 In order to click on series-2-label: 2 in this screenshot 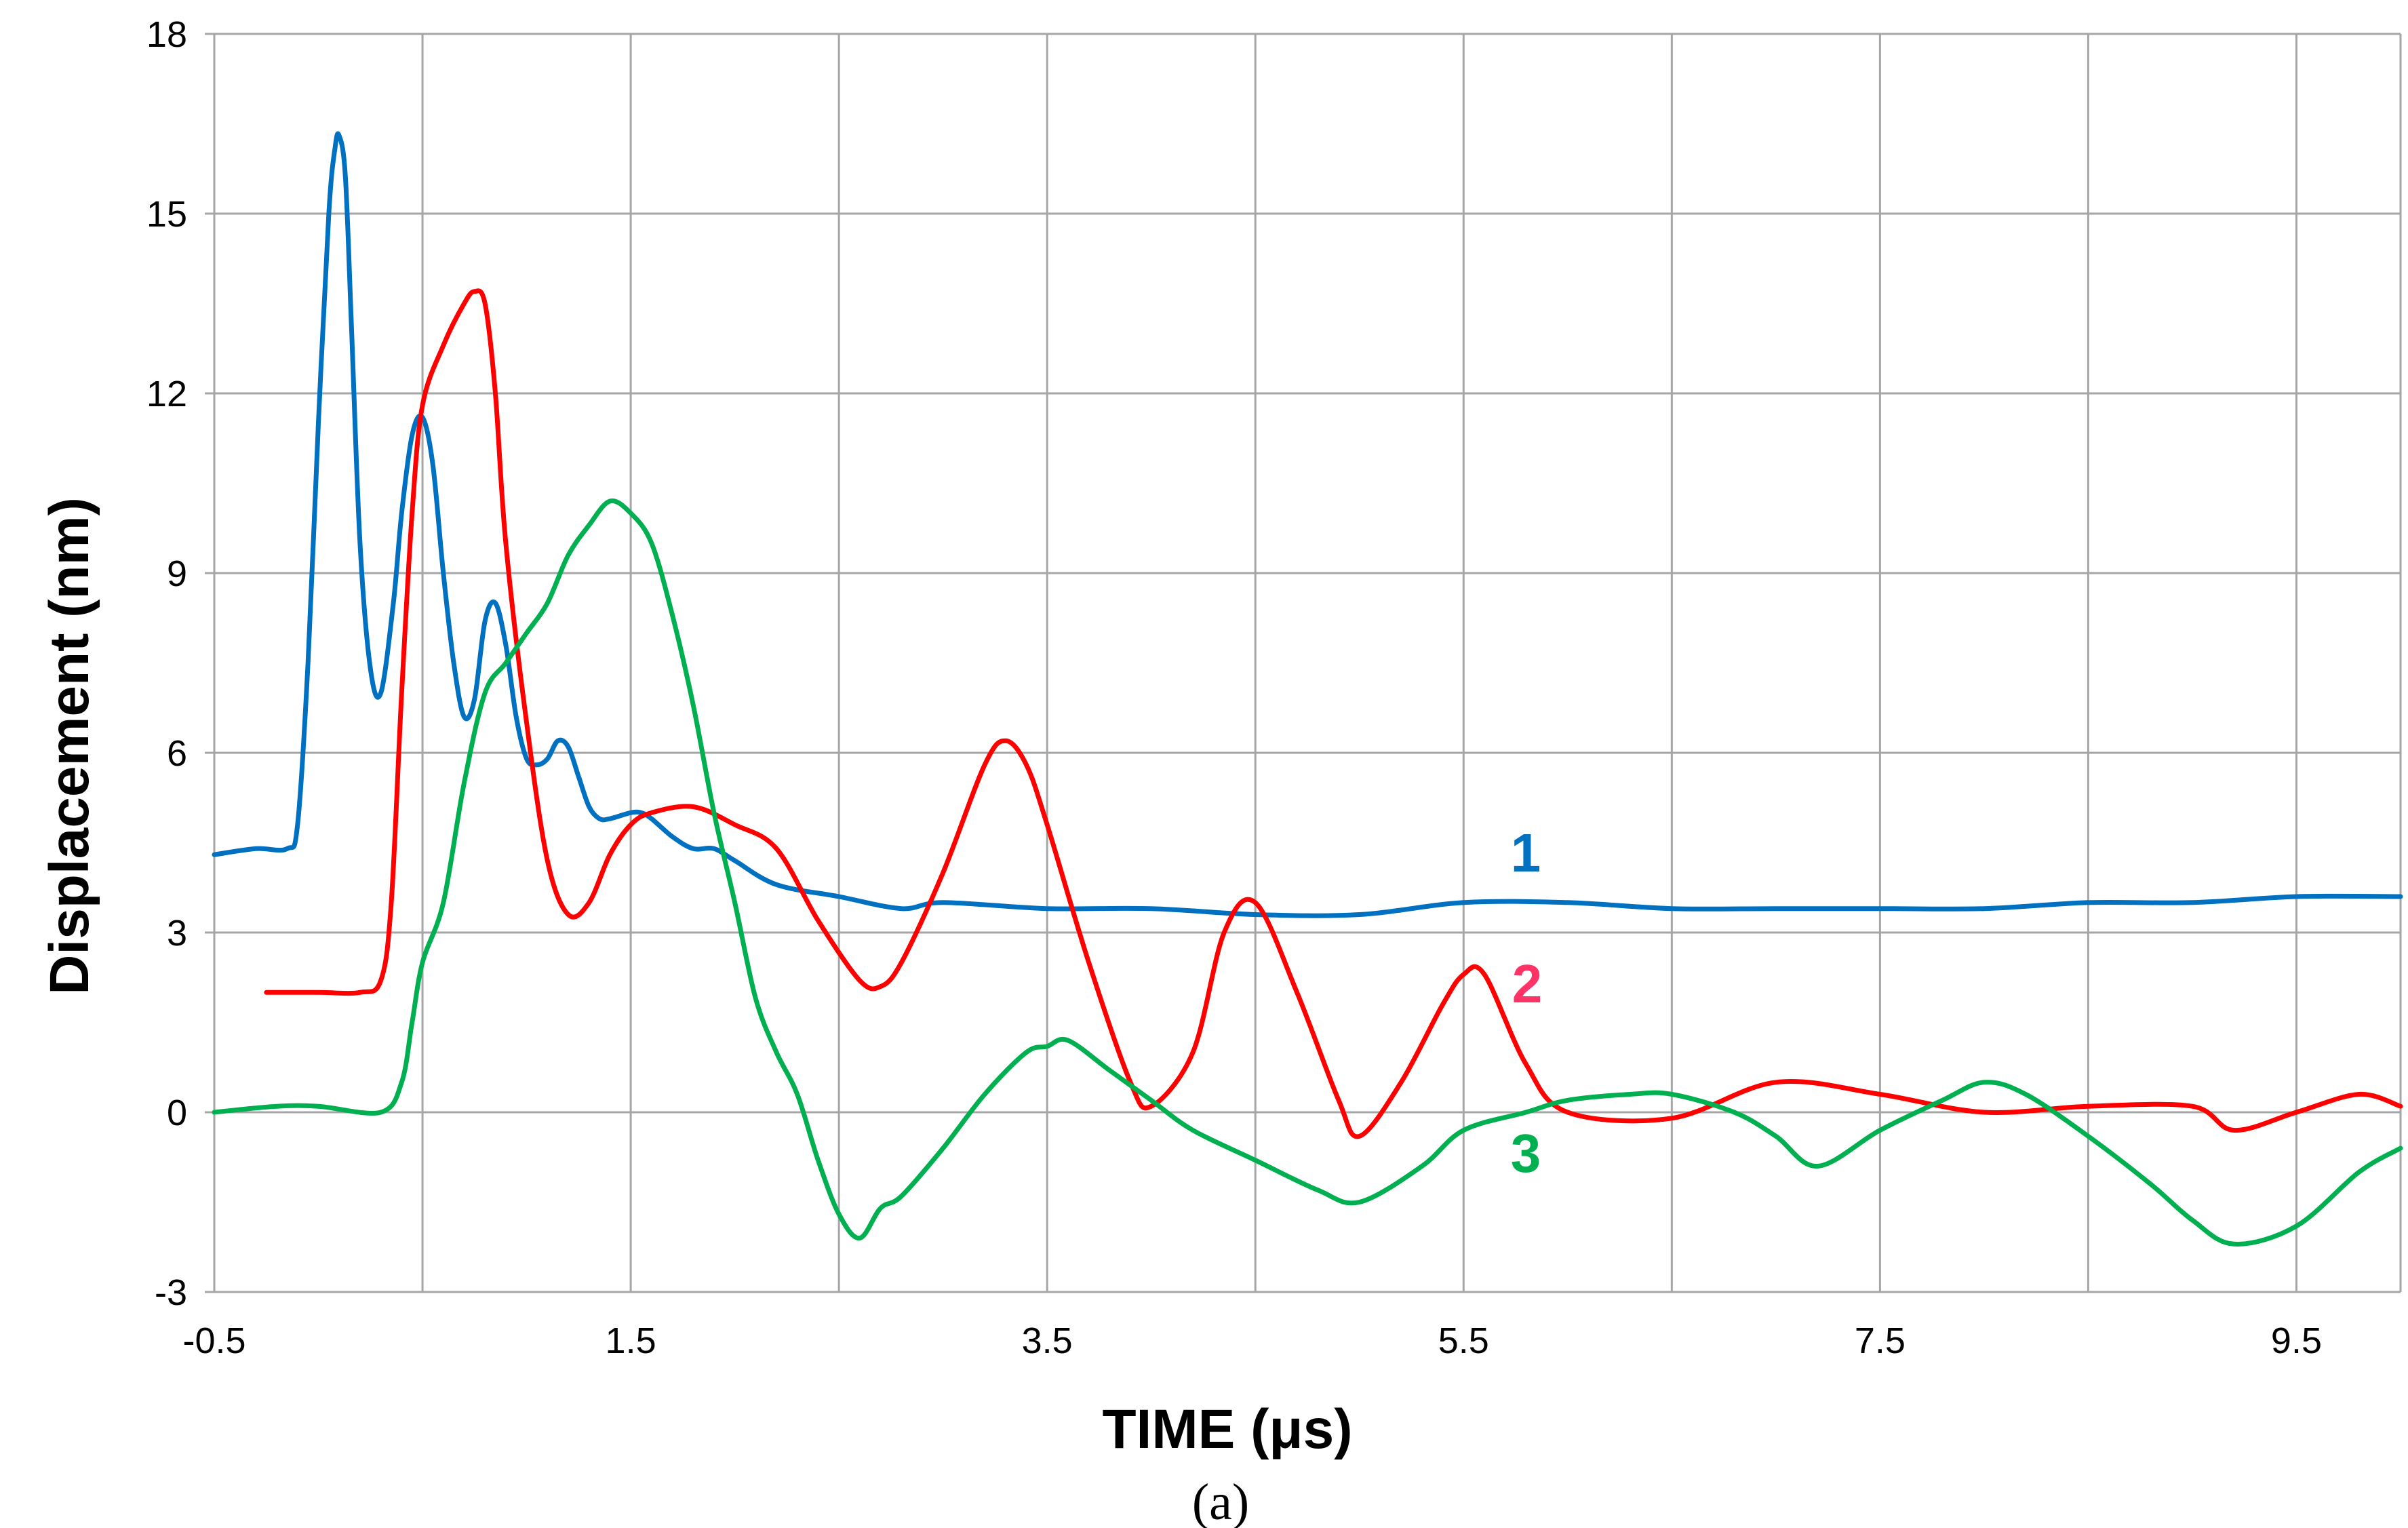, I will do `click(1527, 984)`.